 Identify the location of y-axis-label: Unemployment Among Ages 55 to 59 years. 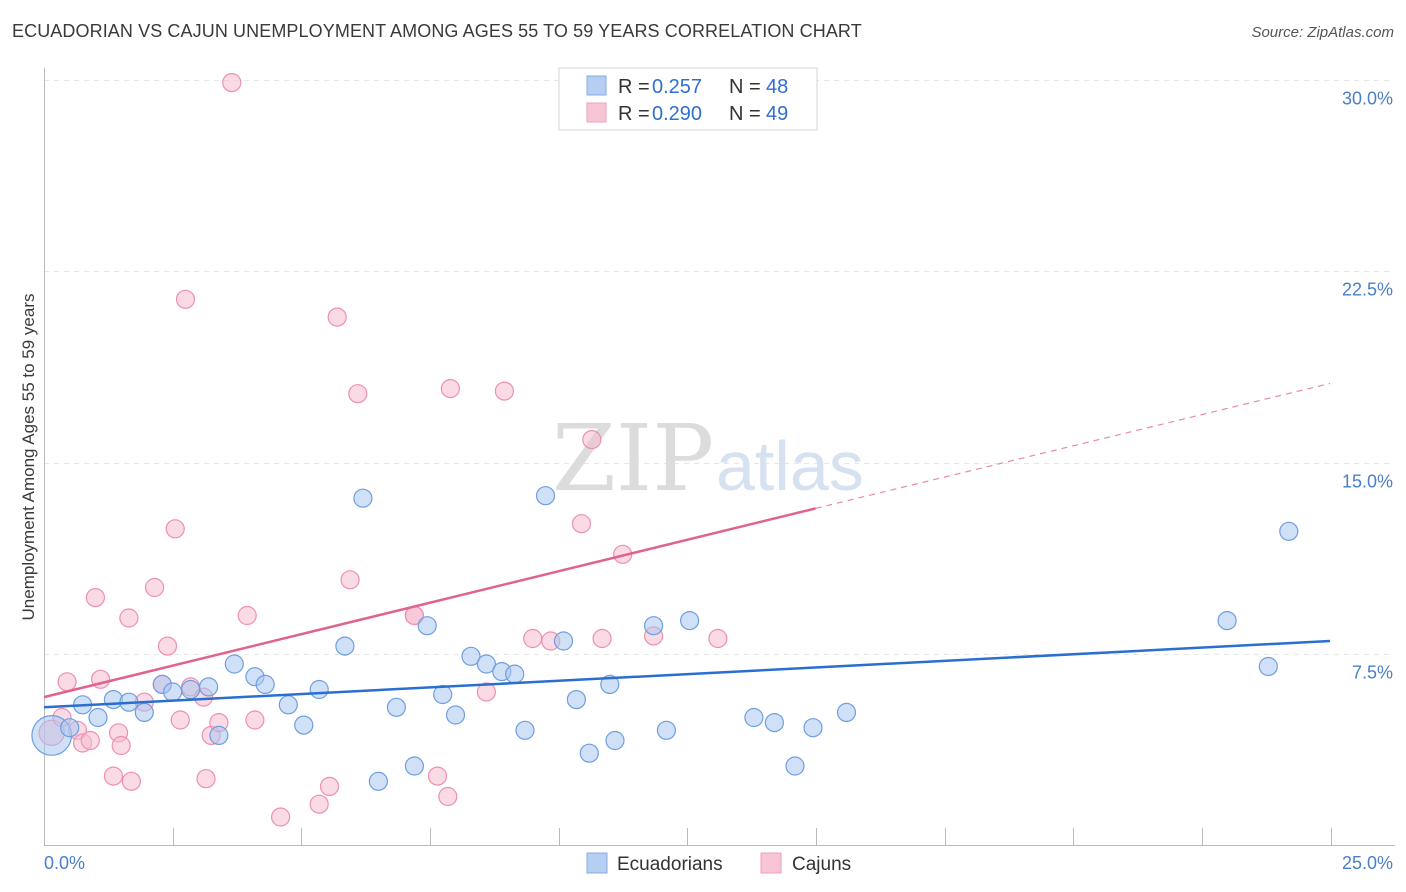
(28, 457).